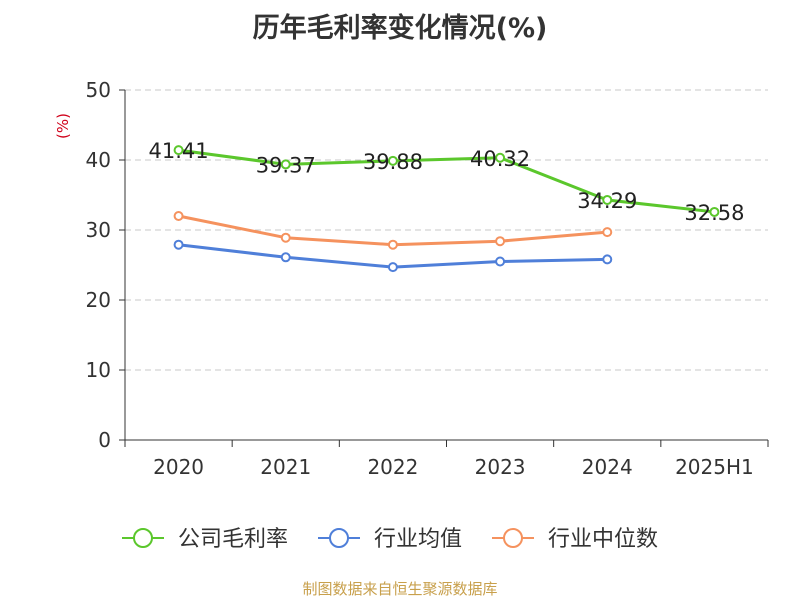  I want to click on data-labels: 41.41 39.37 39.88 40.32 34.29 32.58, so click(447, 182).